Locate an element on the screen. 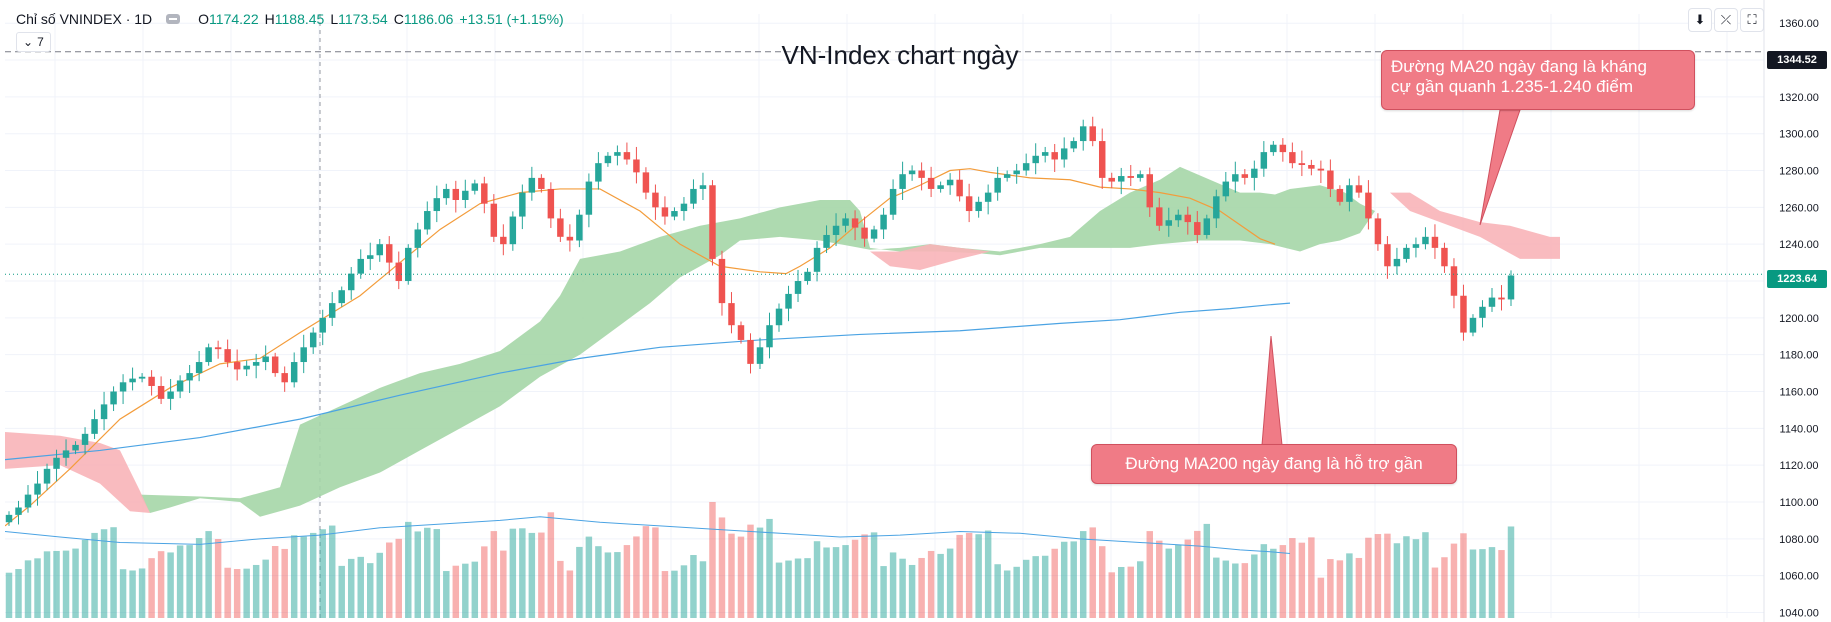 This screenshot has height=622, width=1831. ma20-callout-line1: Đường MA20 ngày đang là kháng is located at coordinates (1519, 66).